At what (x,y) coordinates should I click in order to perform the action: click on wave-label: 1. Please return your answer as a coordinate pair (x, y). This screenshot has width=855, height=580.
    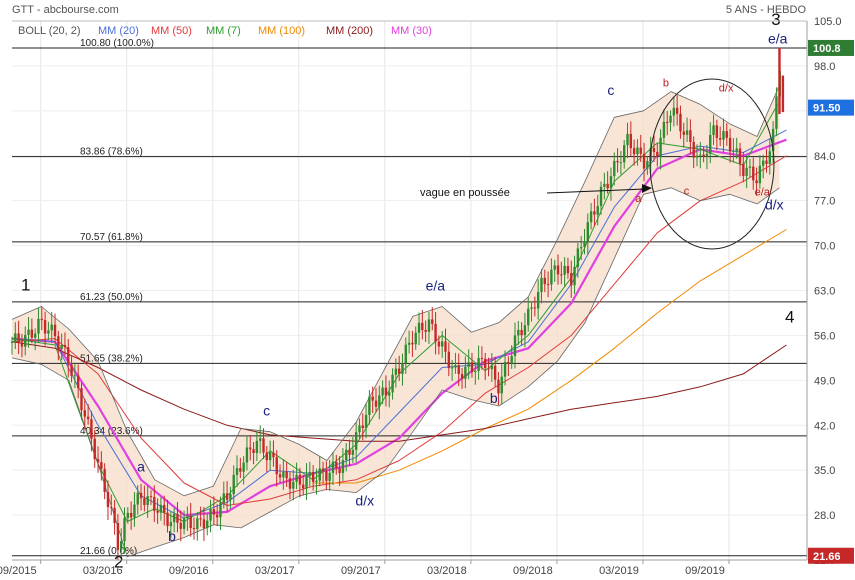
    Looking at the image, I should click on (25, 285).